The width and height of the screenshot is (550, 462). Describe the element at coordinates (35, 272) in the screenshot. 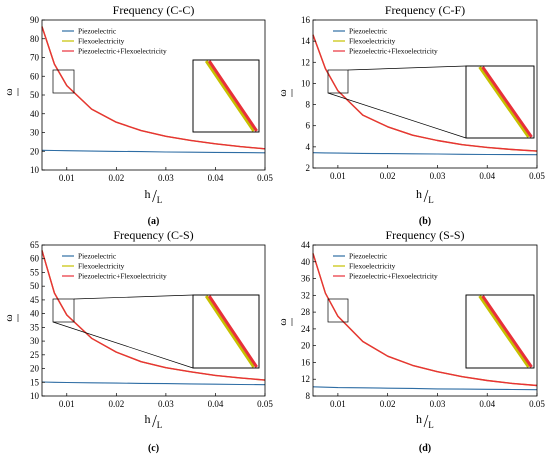

I see `y-tick-label: 55` at that location.